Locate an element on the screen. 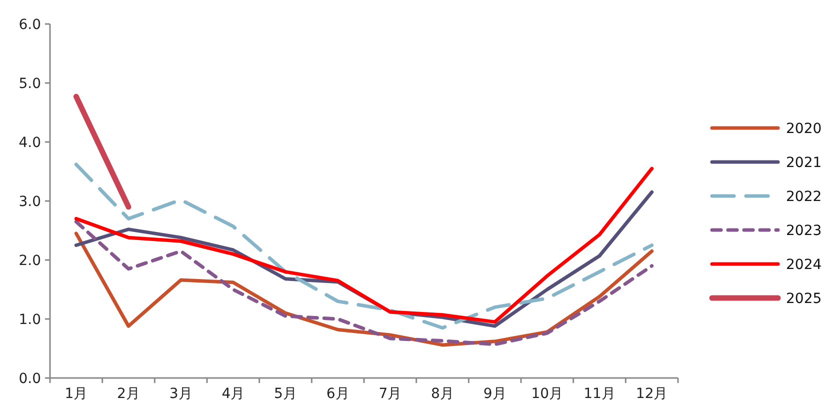 Image resolution: width=832 pixels, height=408 pixels. x-tick-label: 10月 is located at coordinates (547, 394).